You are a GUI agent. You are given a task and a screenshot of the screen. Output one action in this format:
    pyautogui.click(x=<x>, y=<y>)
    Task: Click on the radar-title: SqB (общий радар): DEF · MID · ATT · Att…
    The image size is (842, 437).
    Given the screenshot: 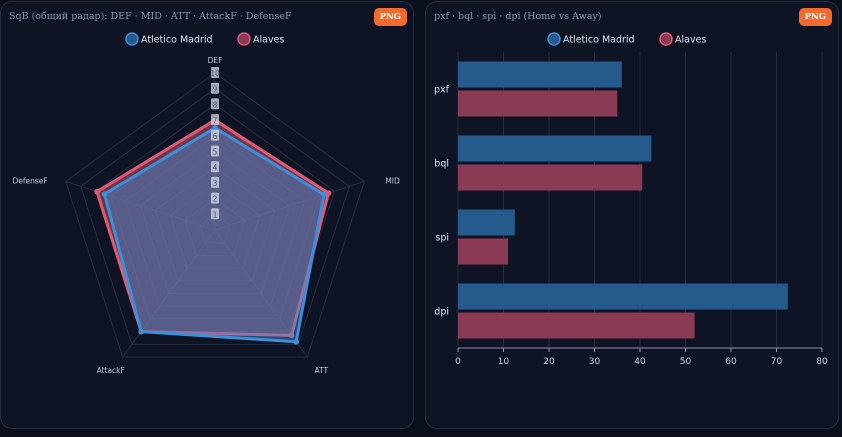 What is the action you would take?
    pyautogui.click(x=150, y=16)
    